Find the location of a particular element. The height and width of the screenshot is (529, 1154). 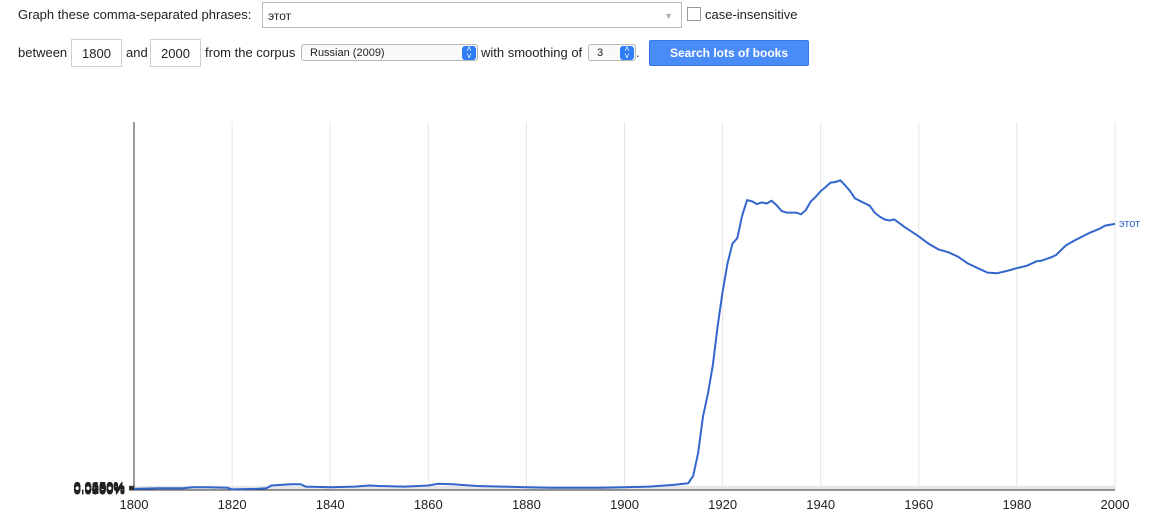

x-tick-label: 1880 is located at coordinates (526, 504).